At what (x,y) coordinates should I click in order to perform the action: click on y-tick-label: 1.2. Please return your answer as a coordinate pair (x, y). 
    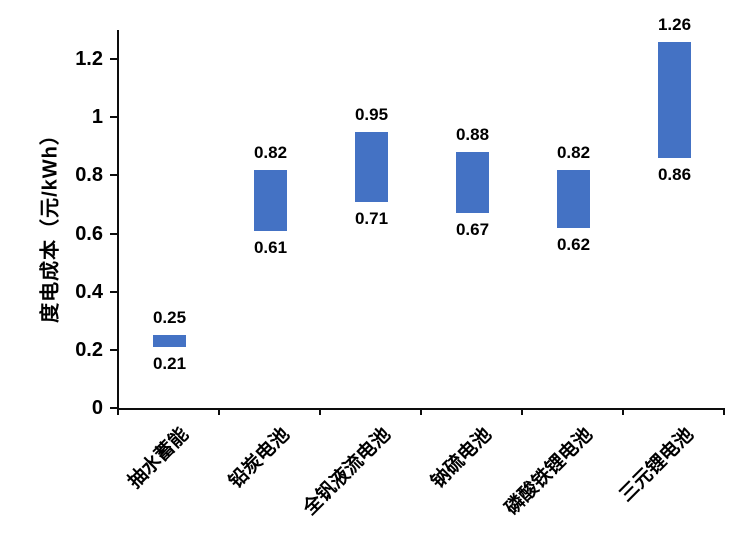
    Looking at the image, I should click on (89, 59).